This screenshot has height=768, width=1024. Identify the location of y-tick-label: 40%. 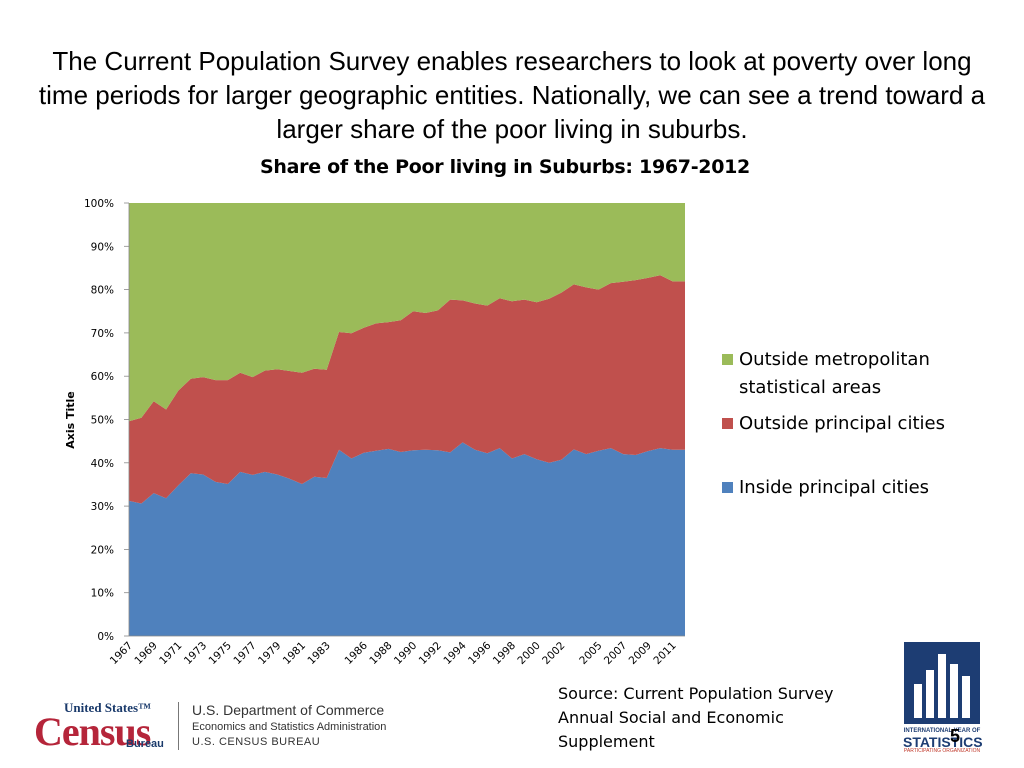
(102, 464).